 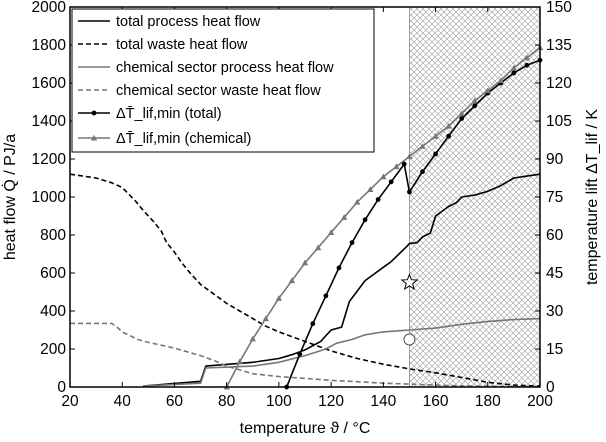 What do you see at coordinates (555, 311) in the screenshot?
I see `y-tick-label-right: 30` at bounding box center [555, 311].